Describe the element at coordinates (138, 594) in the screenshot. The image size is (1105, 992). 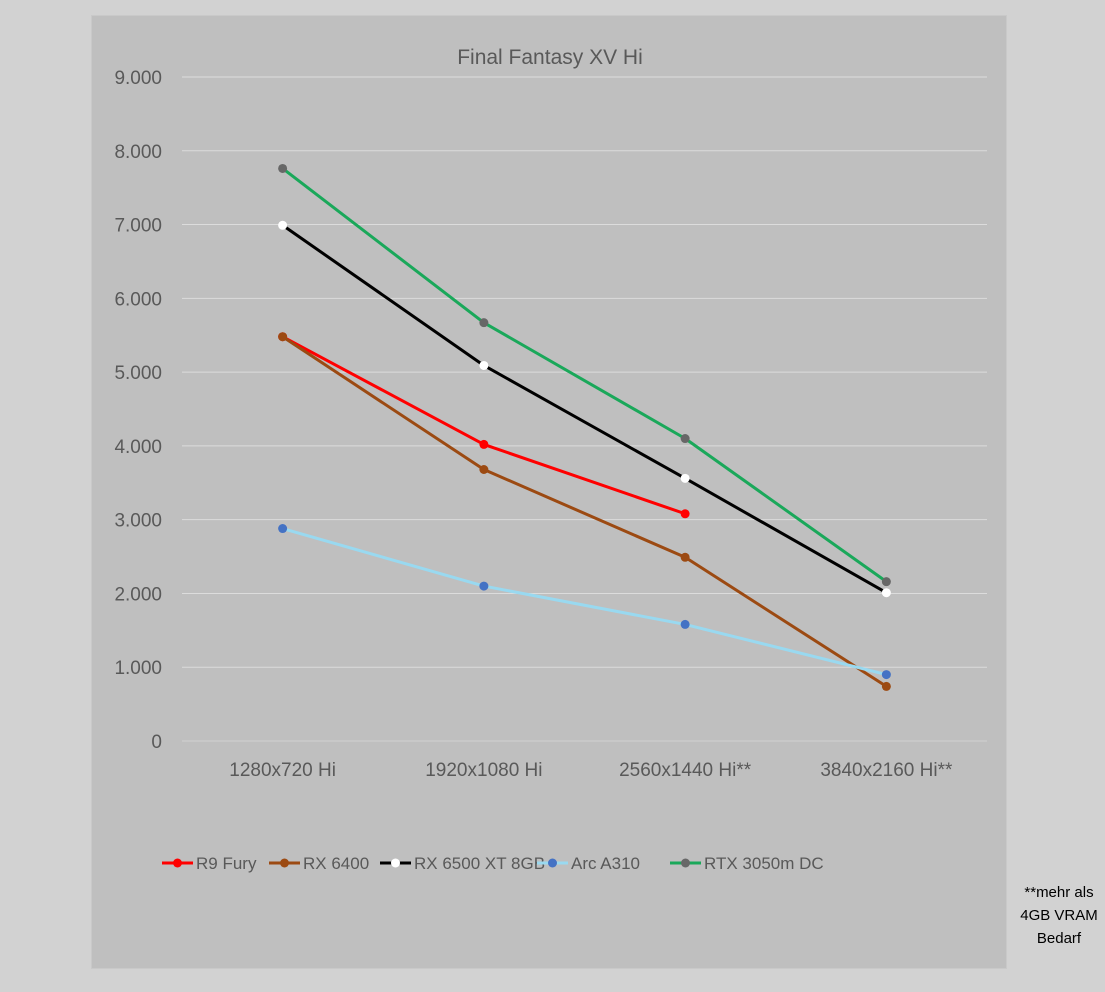
I see `y-tick-label: 2.000` at that location.